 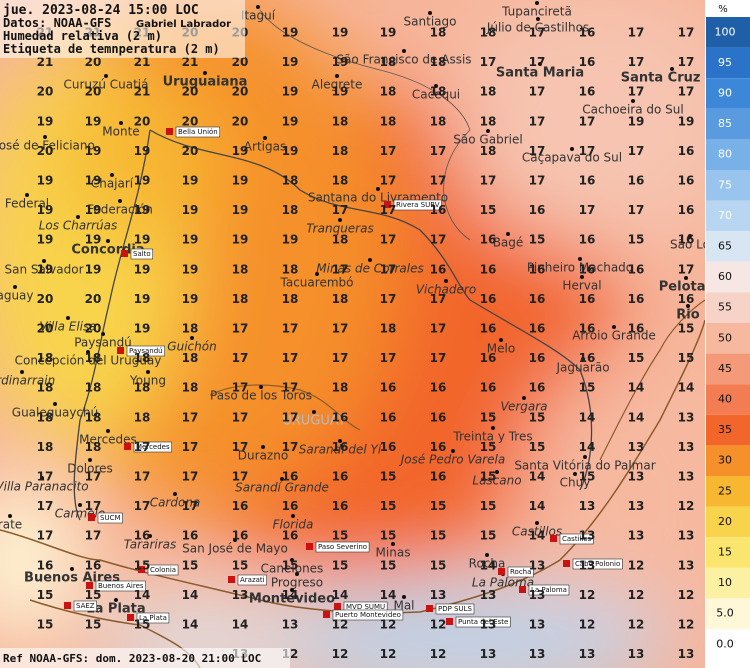 I want to click on place-name: Itaguí, so click(x=258, y=16).